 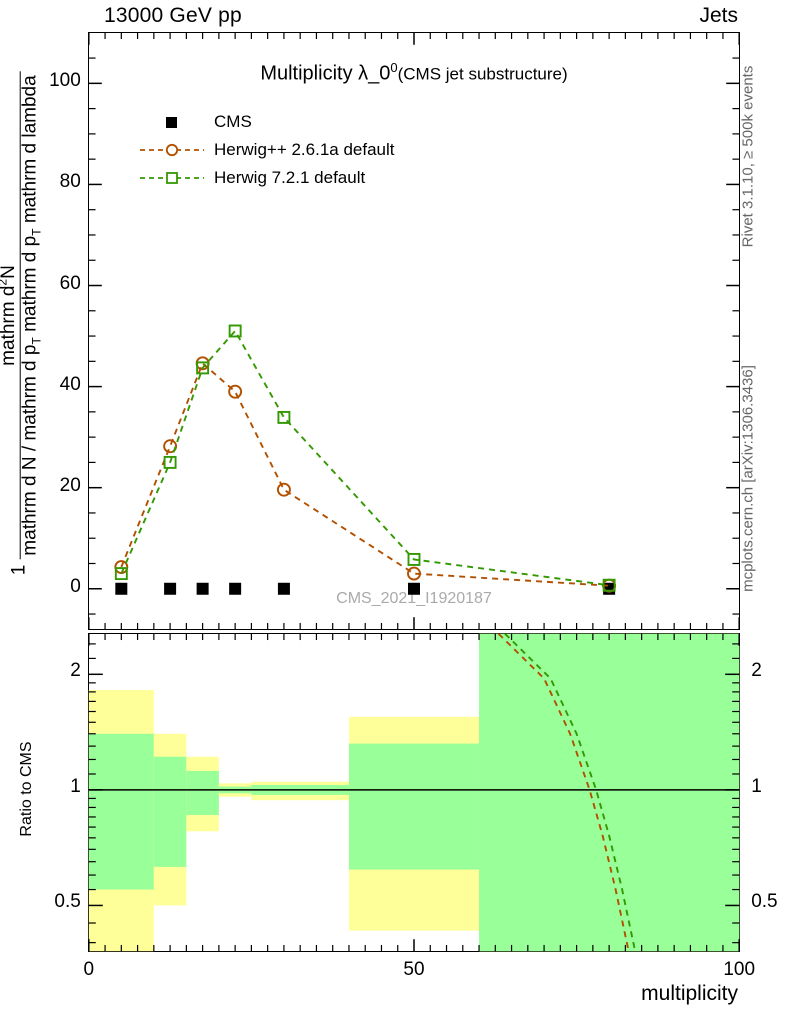 I want to click on analysis-id-watermark: CMS_2021_I1920187, so click(x=414, y=598).